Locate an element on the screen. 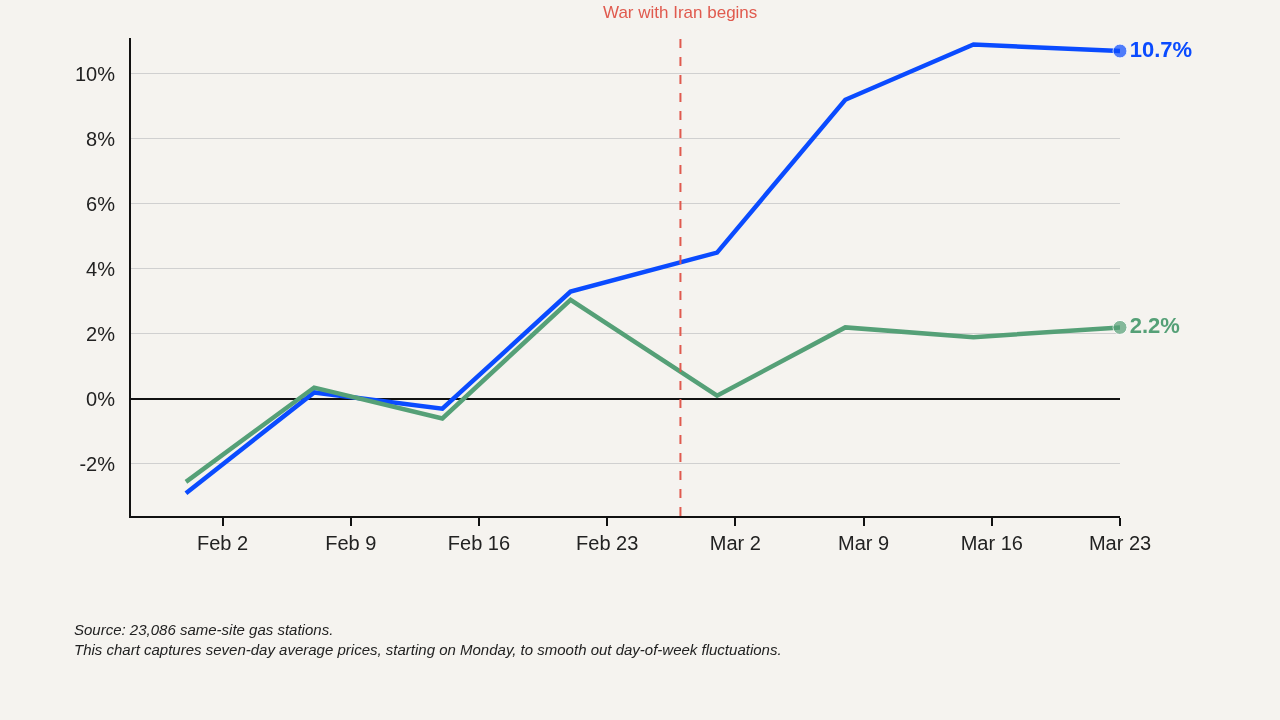 This screenshot has height=720, width=1280. y-tick-label: 0% is located at coordinates (101, 398).